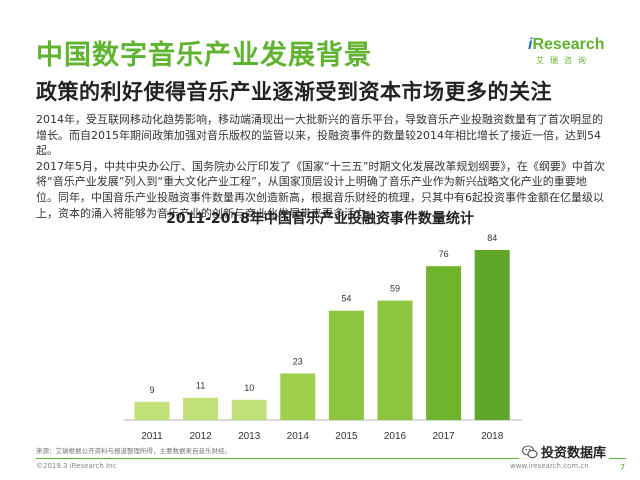 Image resolution: width=640 pixels, height=480 pixels. What do you see at coordinates (530, 44) in the screenshot?
I see `logo-letter-i: i` at bounding box center [530, 44].